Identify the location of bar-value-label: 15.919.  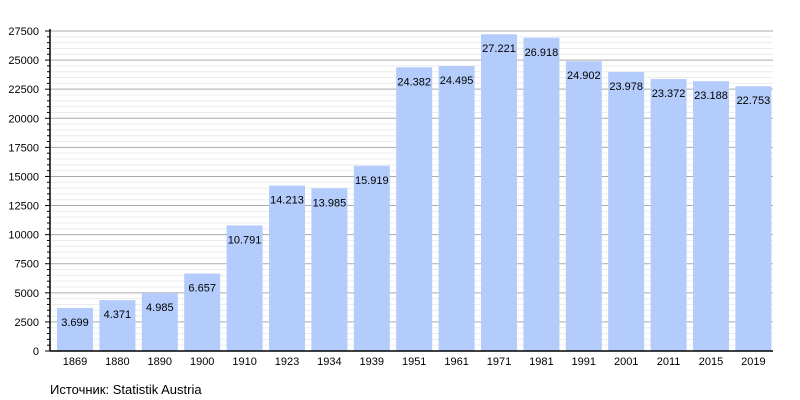
(372, 181).